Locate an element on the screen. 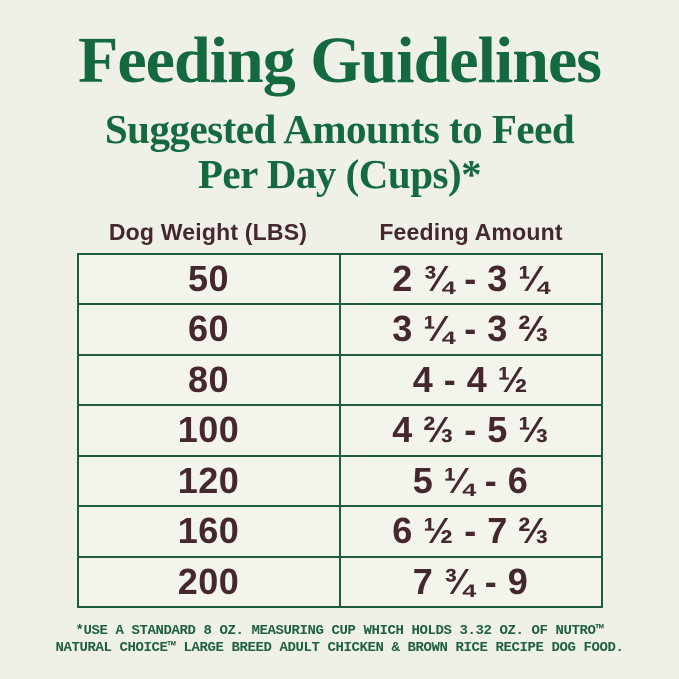 The height and width of the screenshot is (679, 679). subtitle-line-2: Per Day (Cups)* is located at coordinates (339, 174).